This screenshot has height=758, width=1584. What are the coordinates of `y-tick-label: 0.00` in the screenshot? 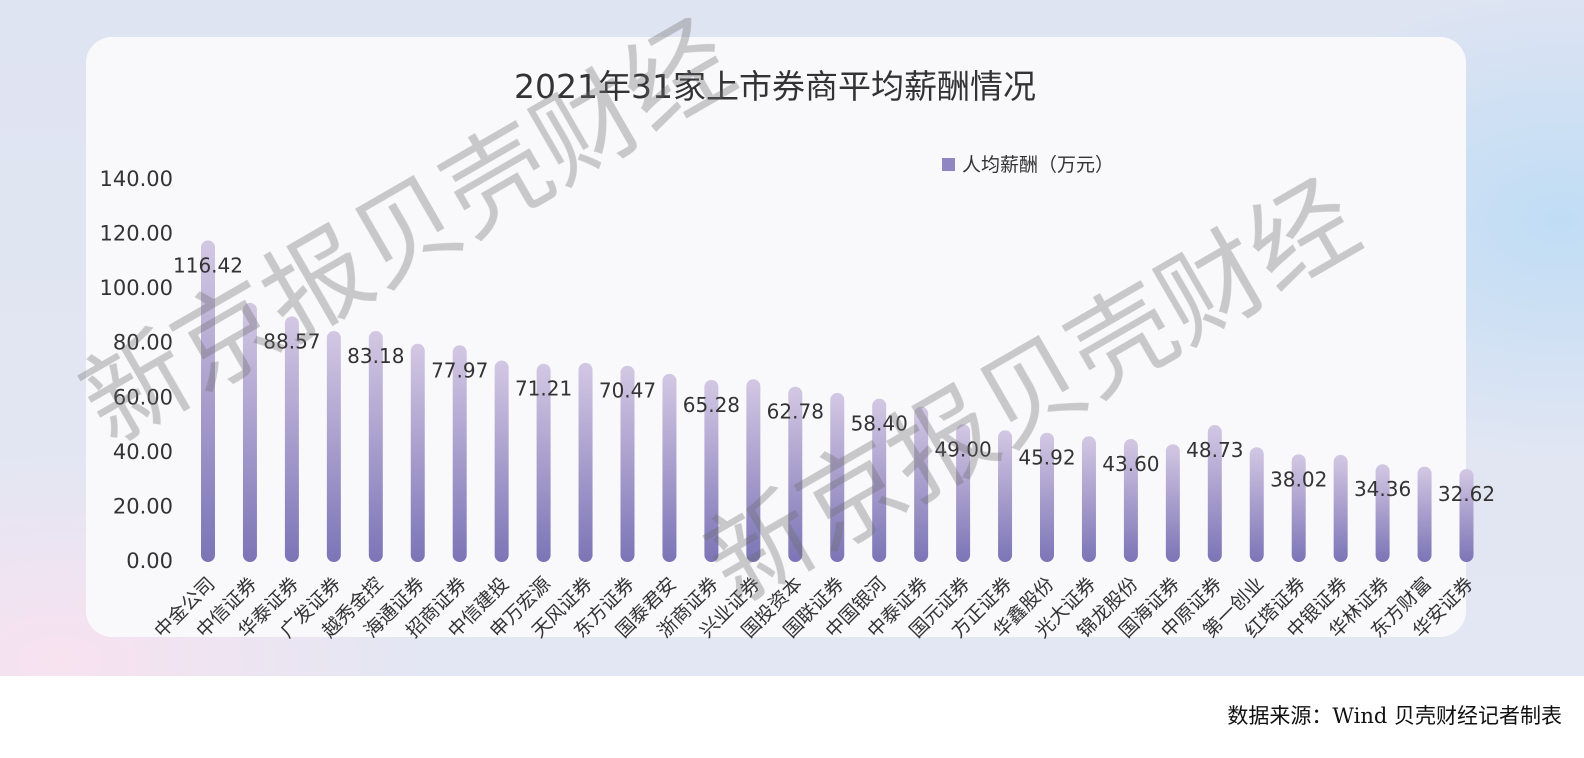 It's located at (149, 561).